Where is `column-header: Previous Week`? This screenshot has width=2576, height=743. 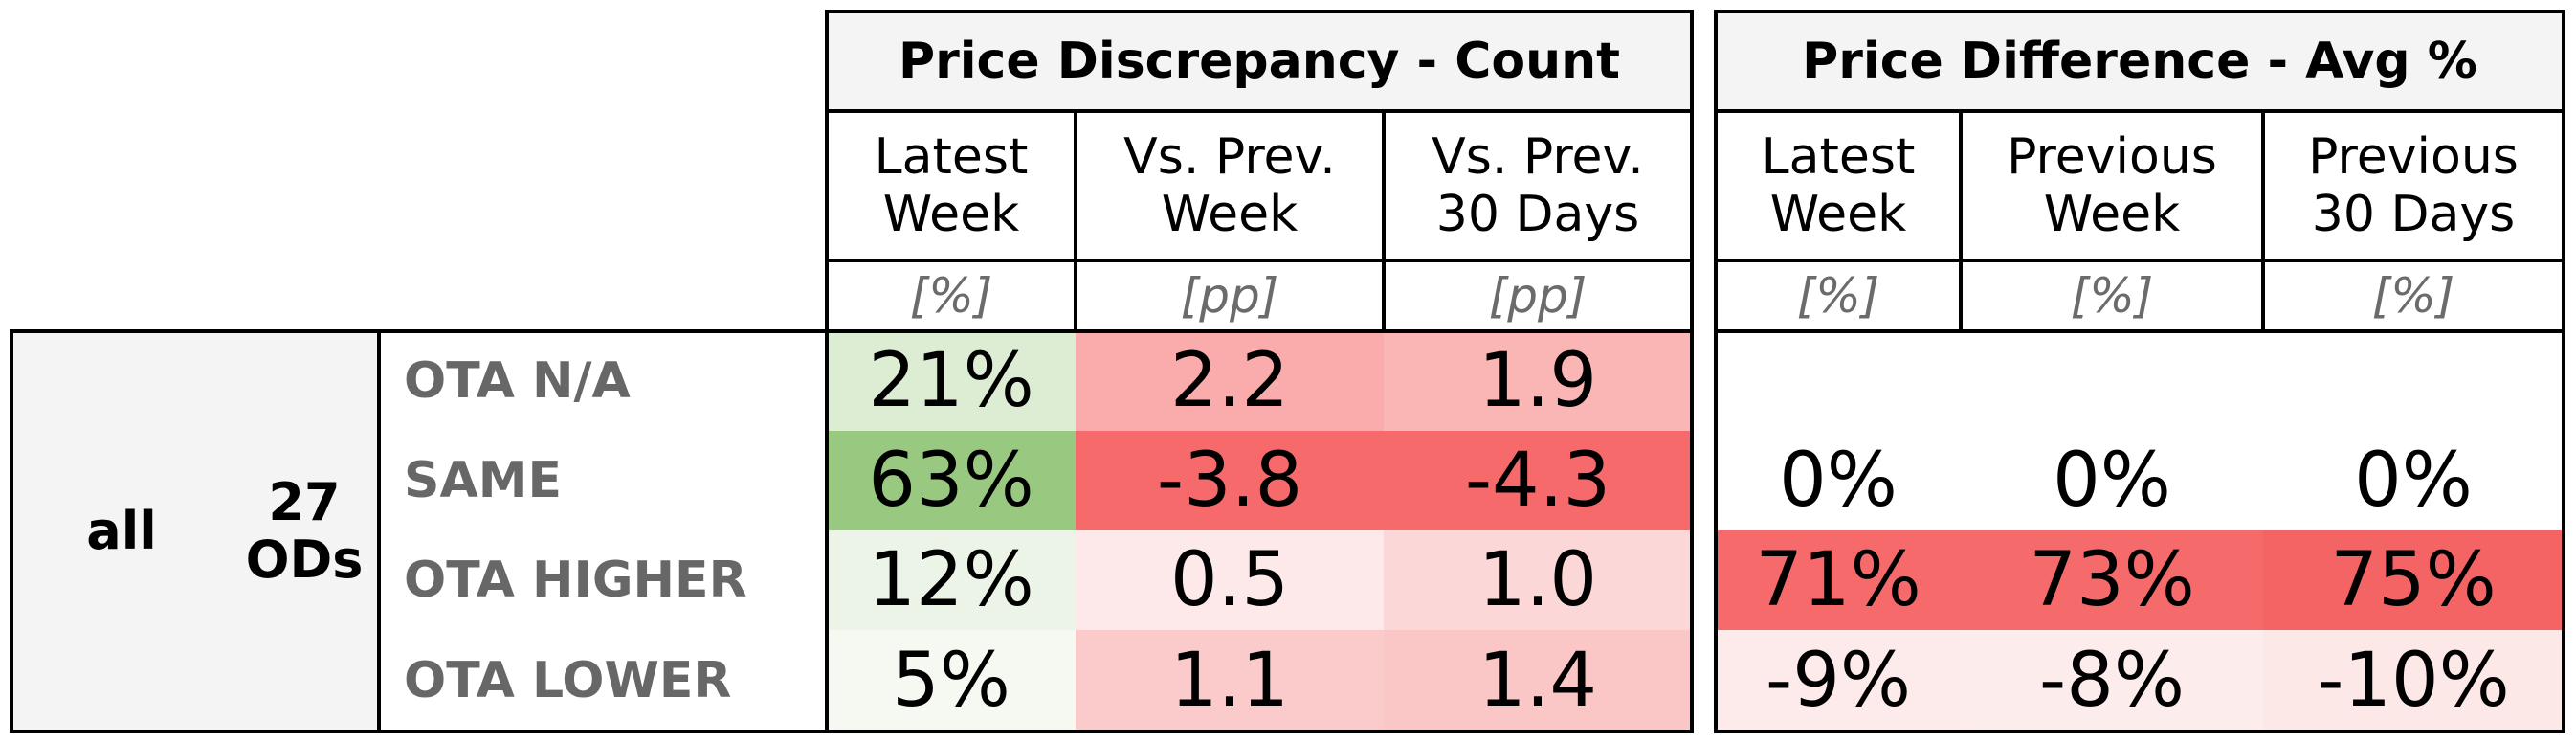
column-header: Previous Week is located at coordinates (2112, 185).